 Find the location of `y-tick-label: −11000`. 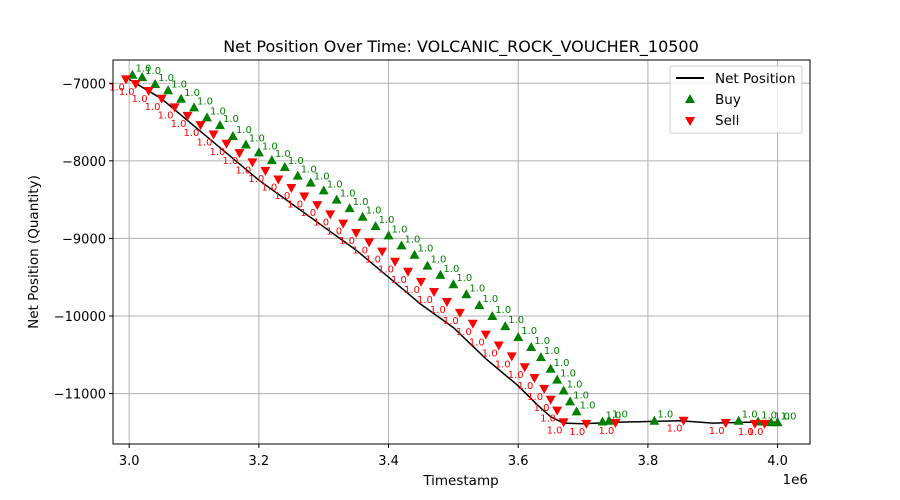

y-tick-label: −11000 is located at coordinates (80, 395).